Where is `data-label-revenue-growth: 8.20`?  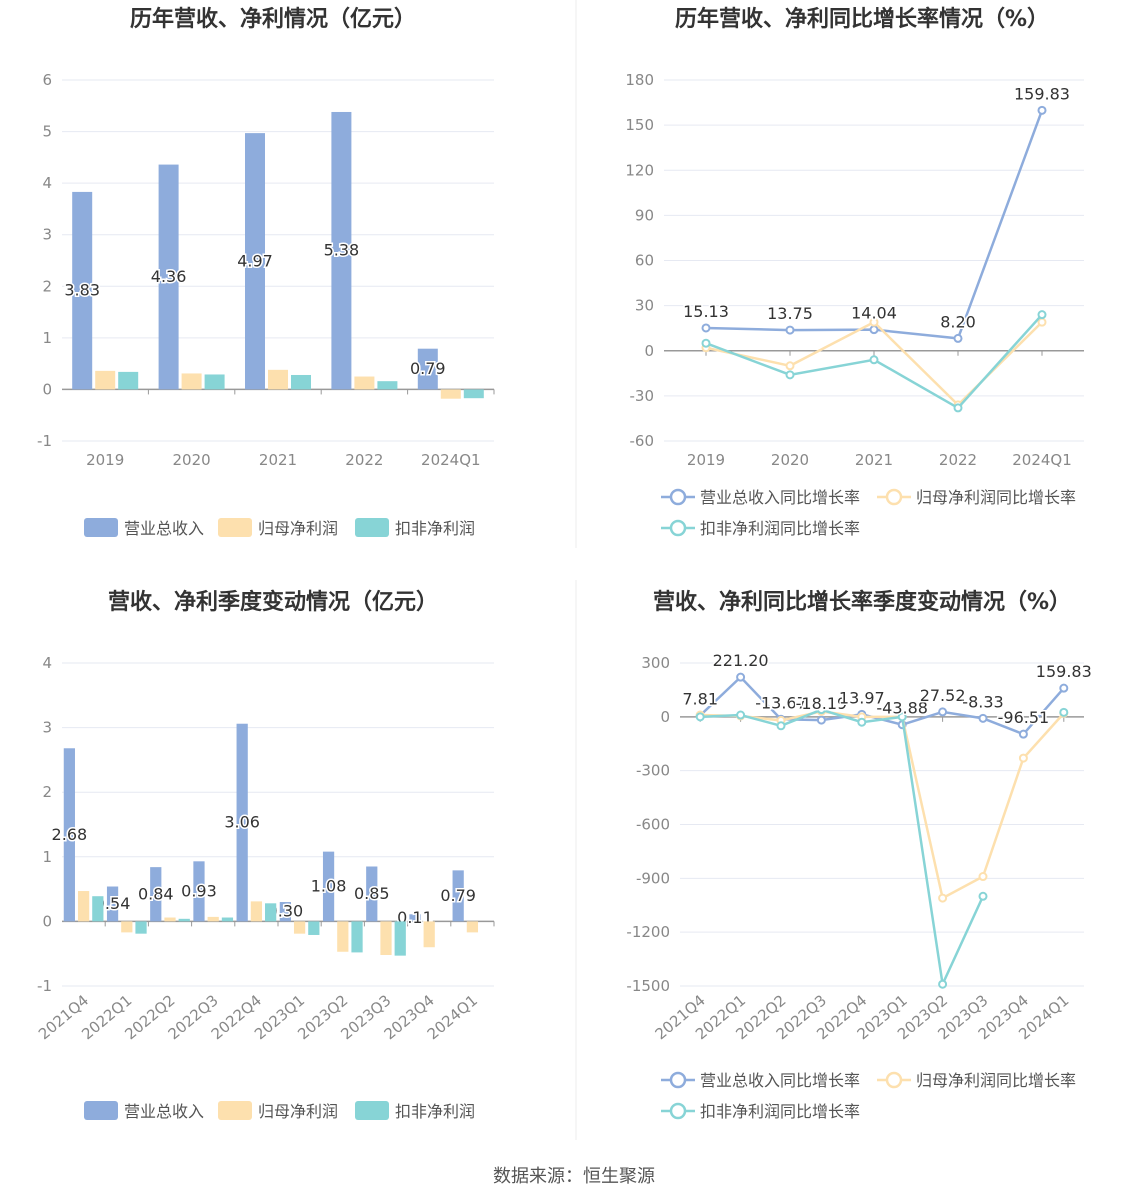 data-label-revenue-growth: 8.20 is located at coordinates (958, 321).